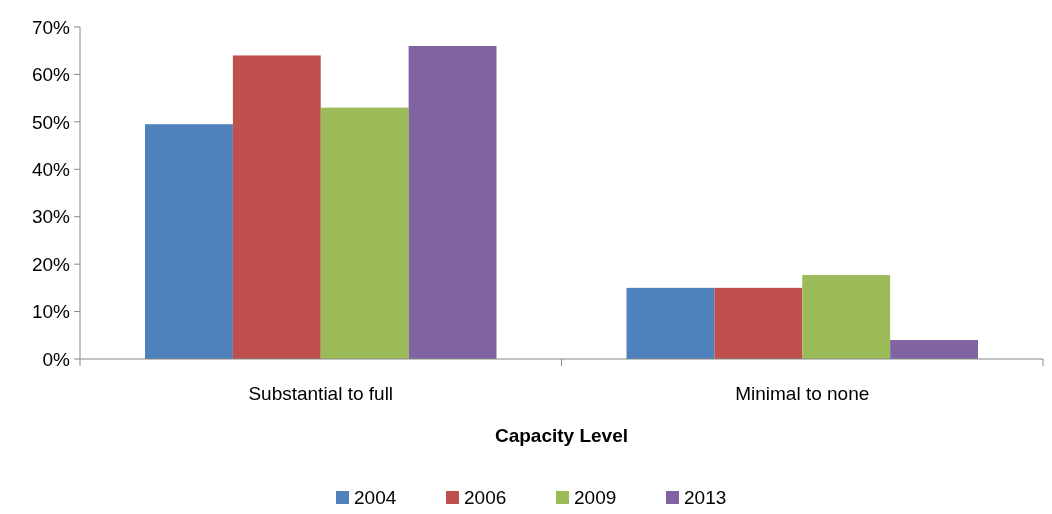  What do you see at coordinates (595, 497) in the screenshot?
I see `legend-label: 2009` at bounding box center [595, 497].